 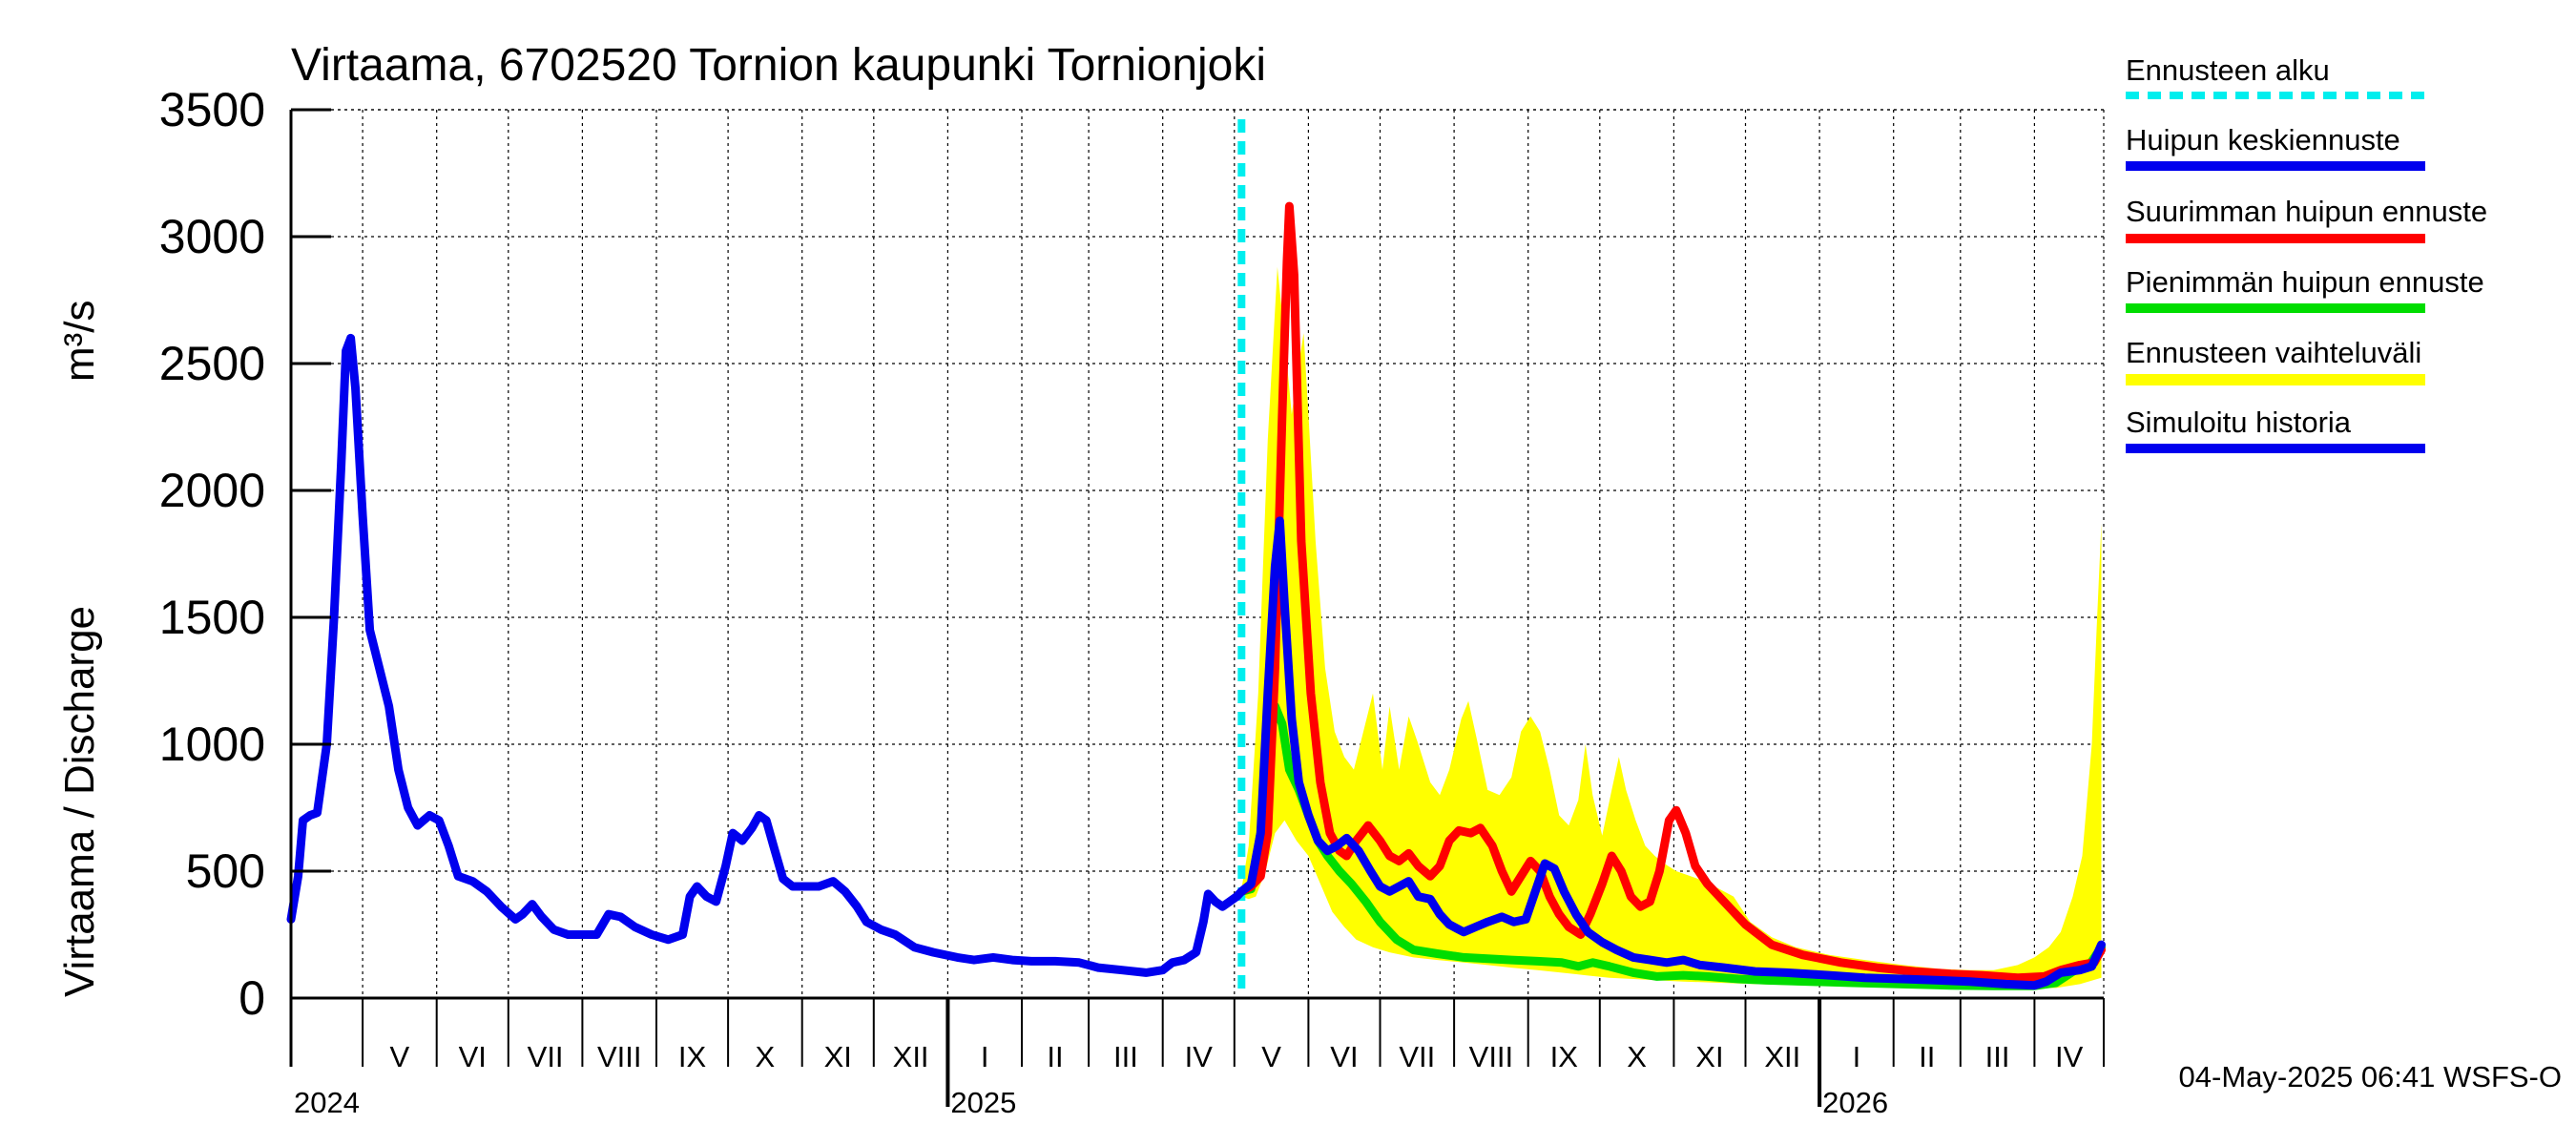 What do you see at coordinates (2228, 70) in the screenshot?
I see `legend-forecast-start-label: Ennusteen alku` at bounding box center [2228, 70].